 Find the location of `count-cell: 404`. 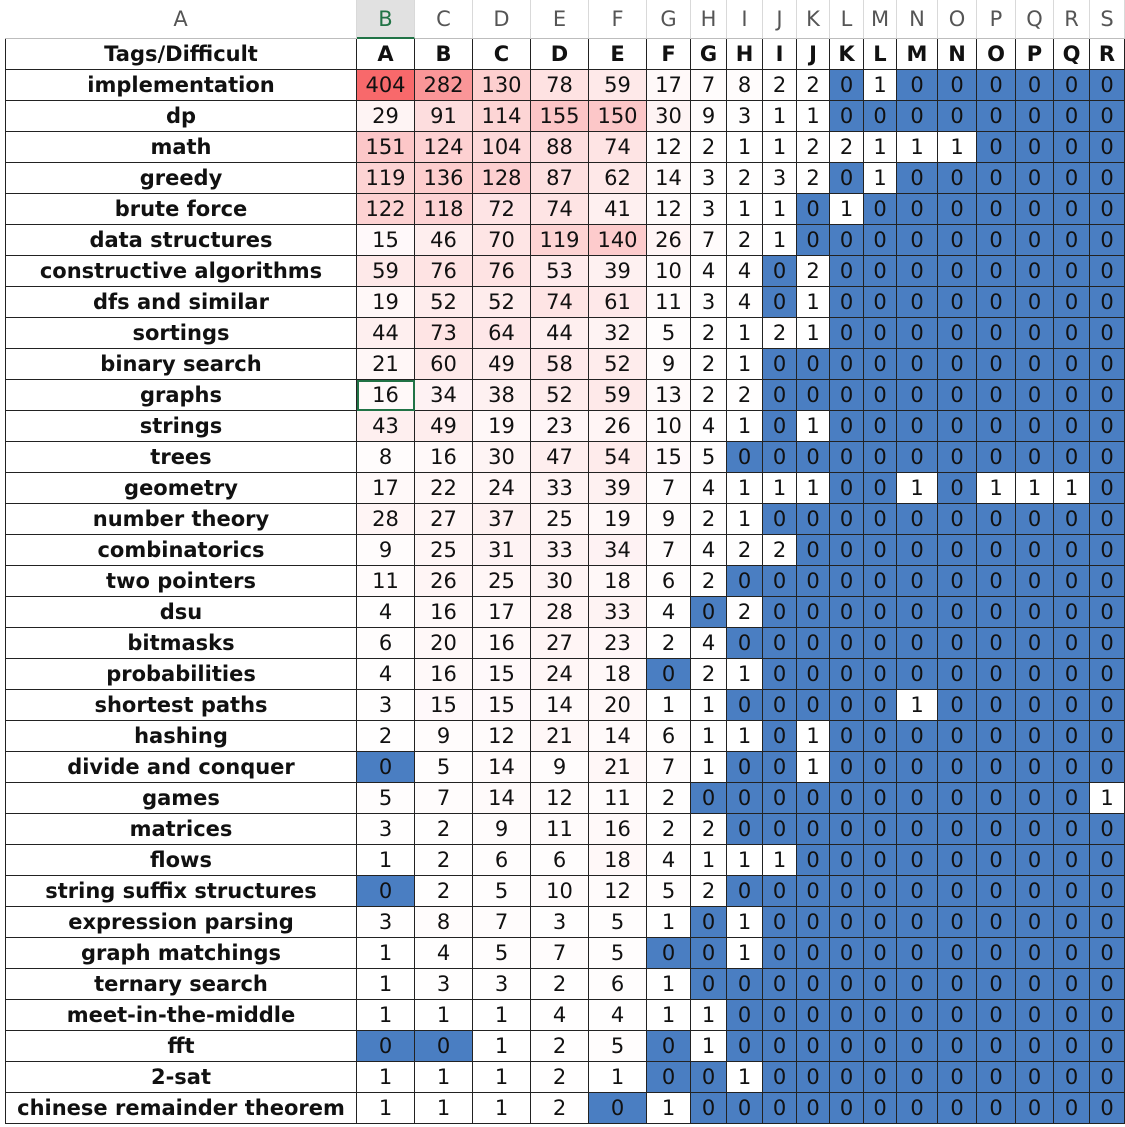

count-cell: 404 is located at coordinates (386, 85).